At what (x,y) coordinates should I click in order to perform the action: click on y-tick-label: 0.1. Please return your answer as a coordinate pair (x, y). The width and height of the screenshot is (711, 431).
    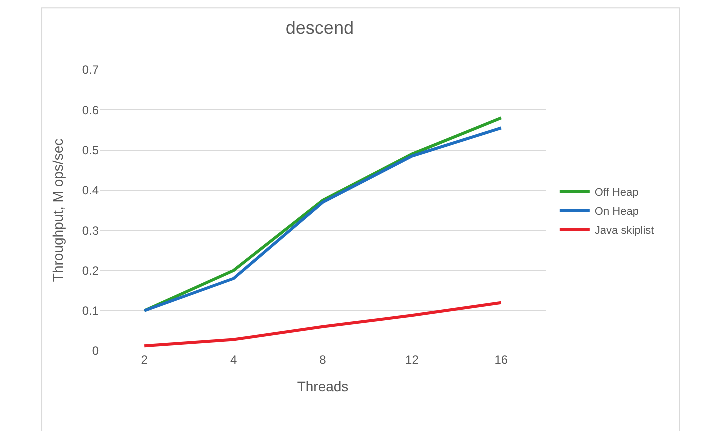
    Looking at the image, I should click on (91, 311).